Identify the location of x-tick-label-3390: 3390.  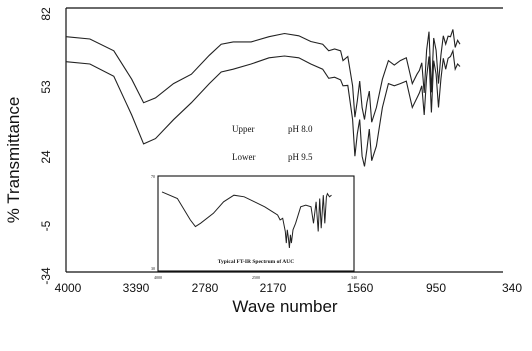
(136, 288).